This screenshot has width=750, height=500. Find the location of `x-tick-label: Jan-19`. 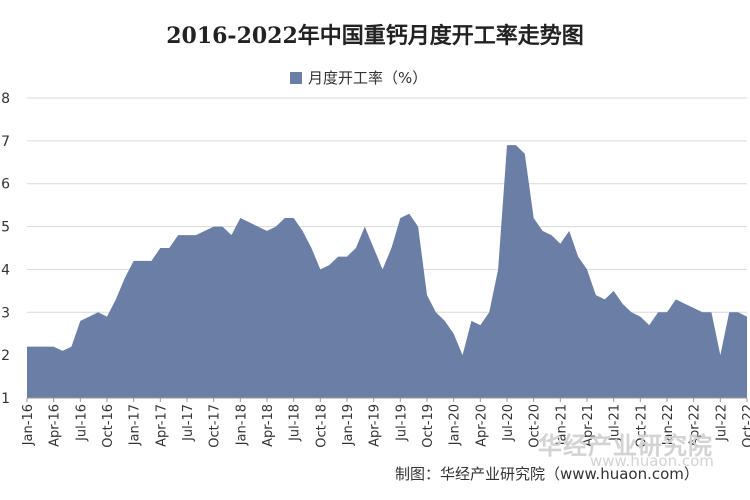

x-tick-label: Jan-19 is located at coordinates (348, 425).